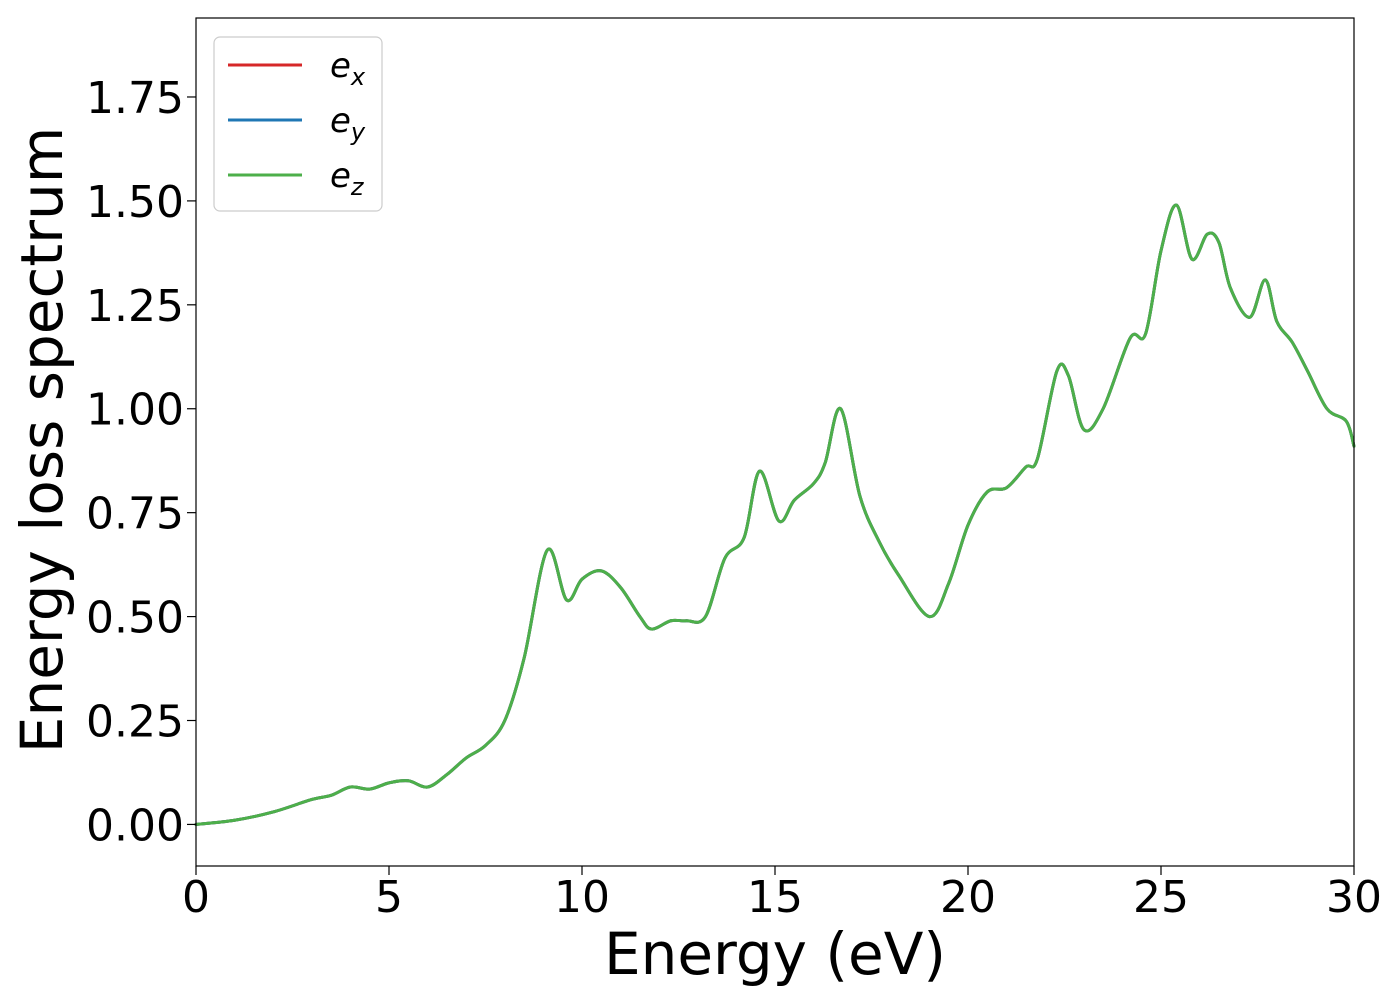  Describe the element at coordinates (141, 462) in the screenshot. I see `y-ticks: 0.00 0.25 0.50 0.75 1.00 1.25 1.50 1.75` at that location.